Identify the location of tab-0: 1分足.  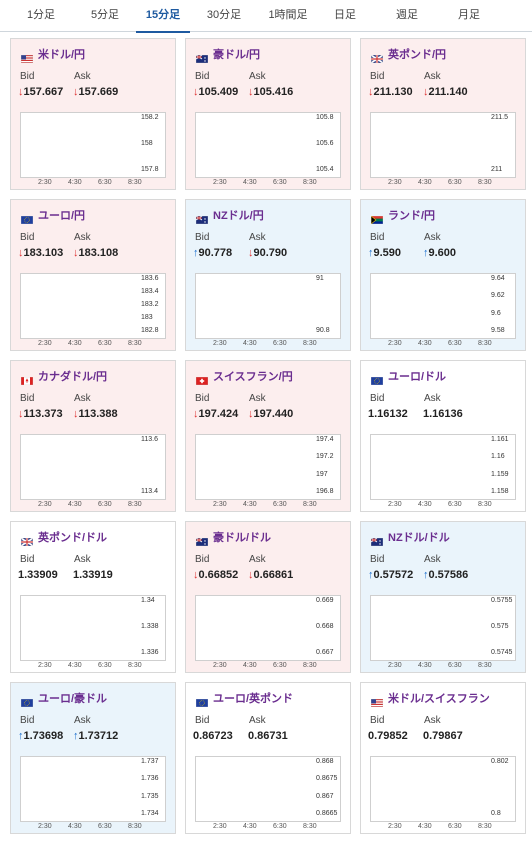
(41, 15).